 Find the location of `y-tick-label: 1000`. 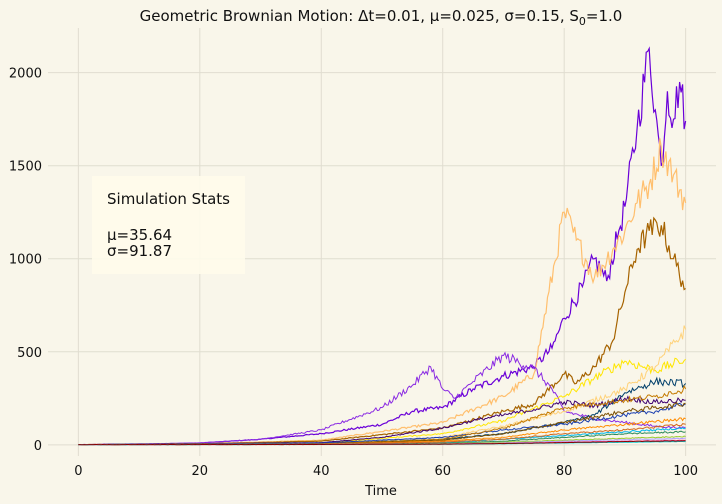

y-tick-label: 1000 is located at coordinates (25, 260).